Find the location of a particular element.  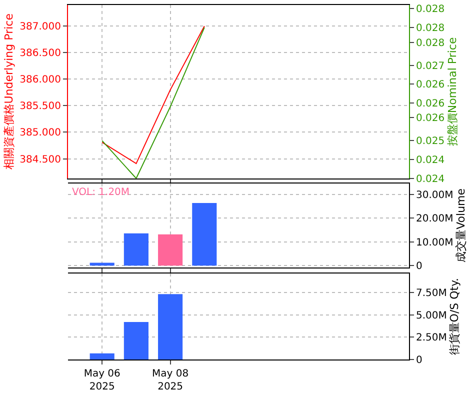

y2-tick-label: 0.025 is located at coordinates (430, 142).